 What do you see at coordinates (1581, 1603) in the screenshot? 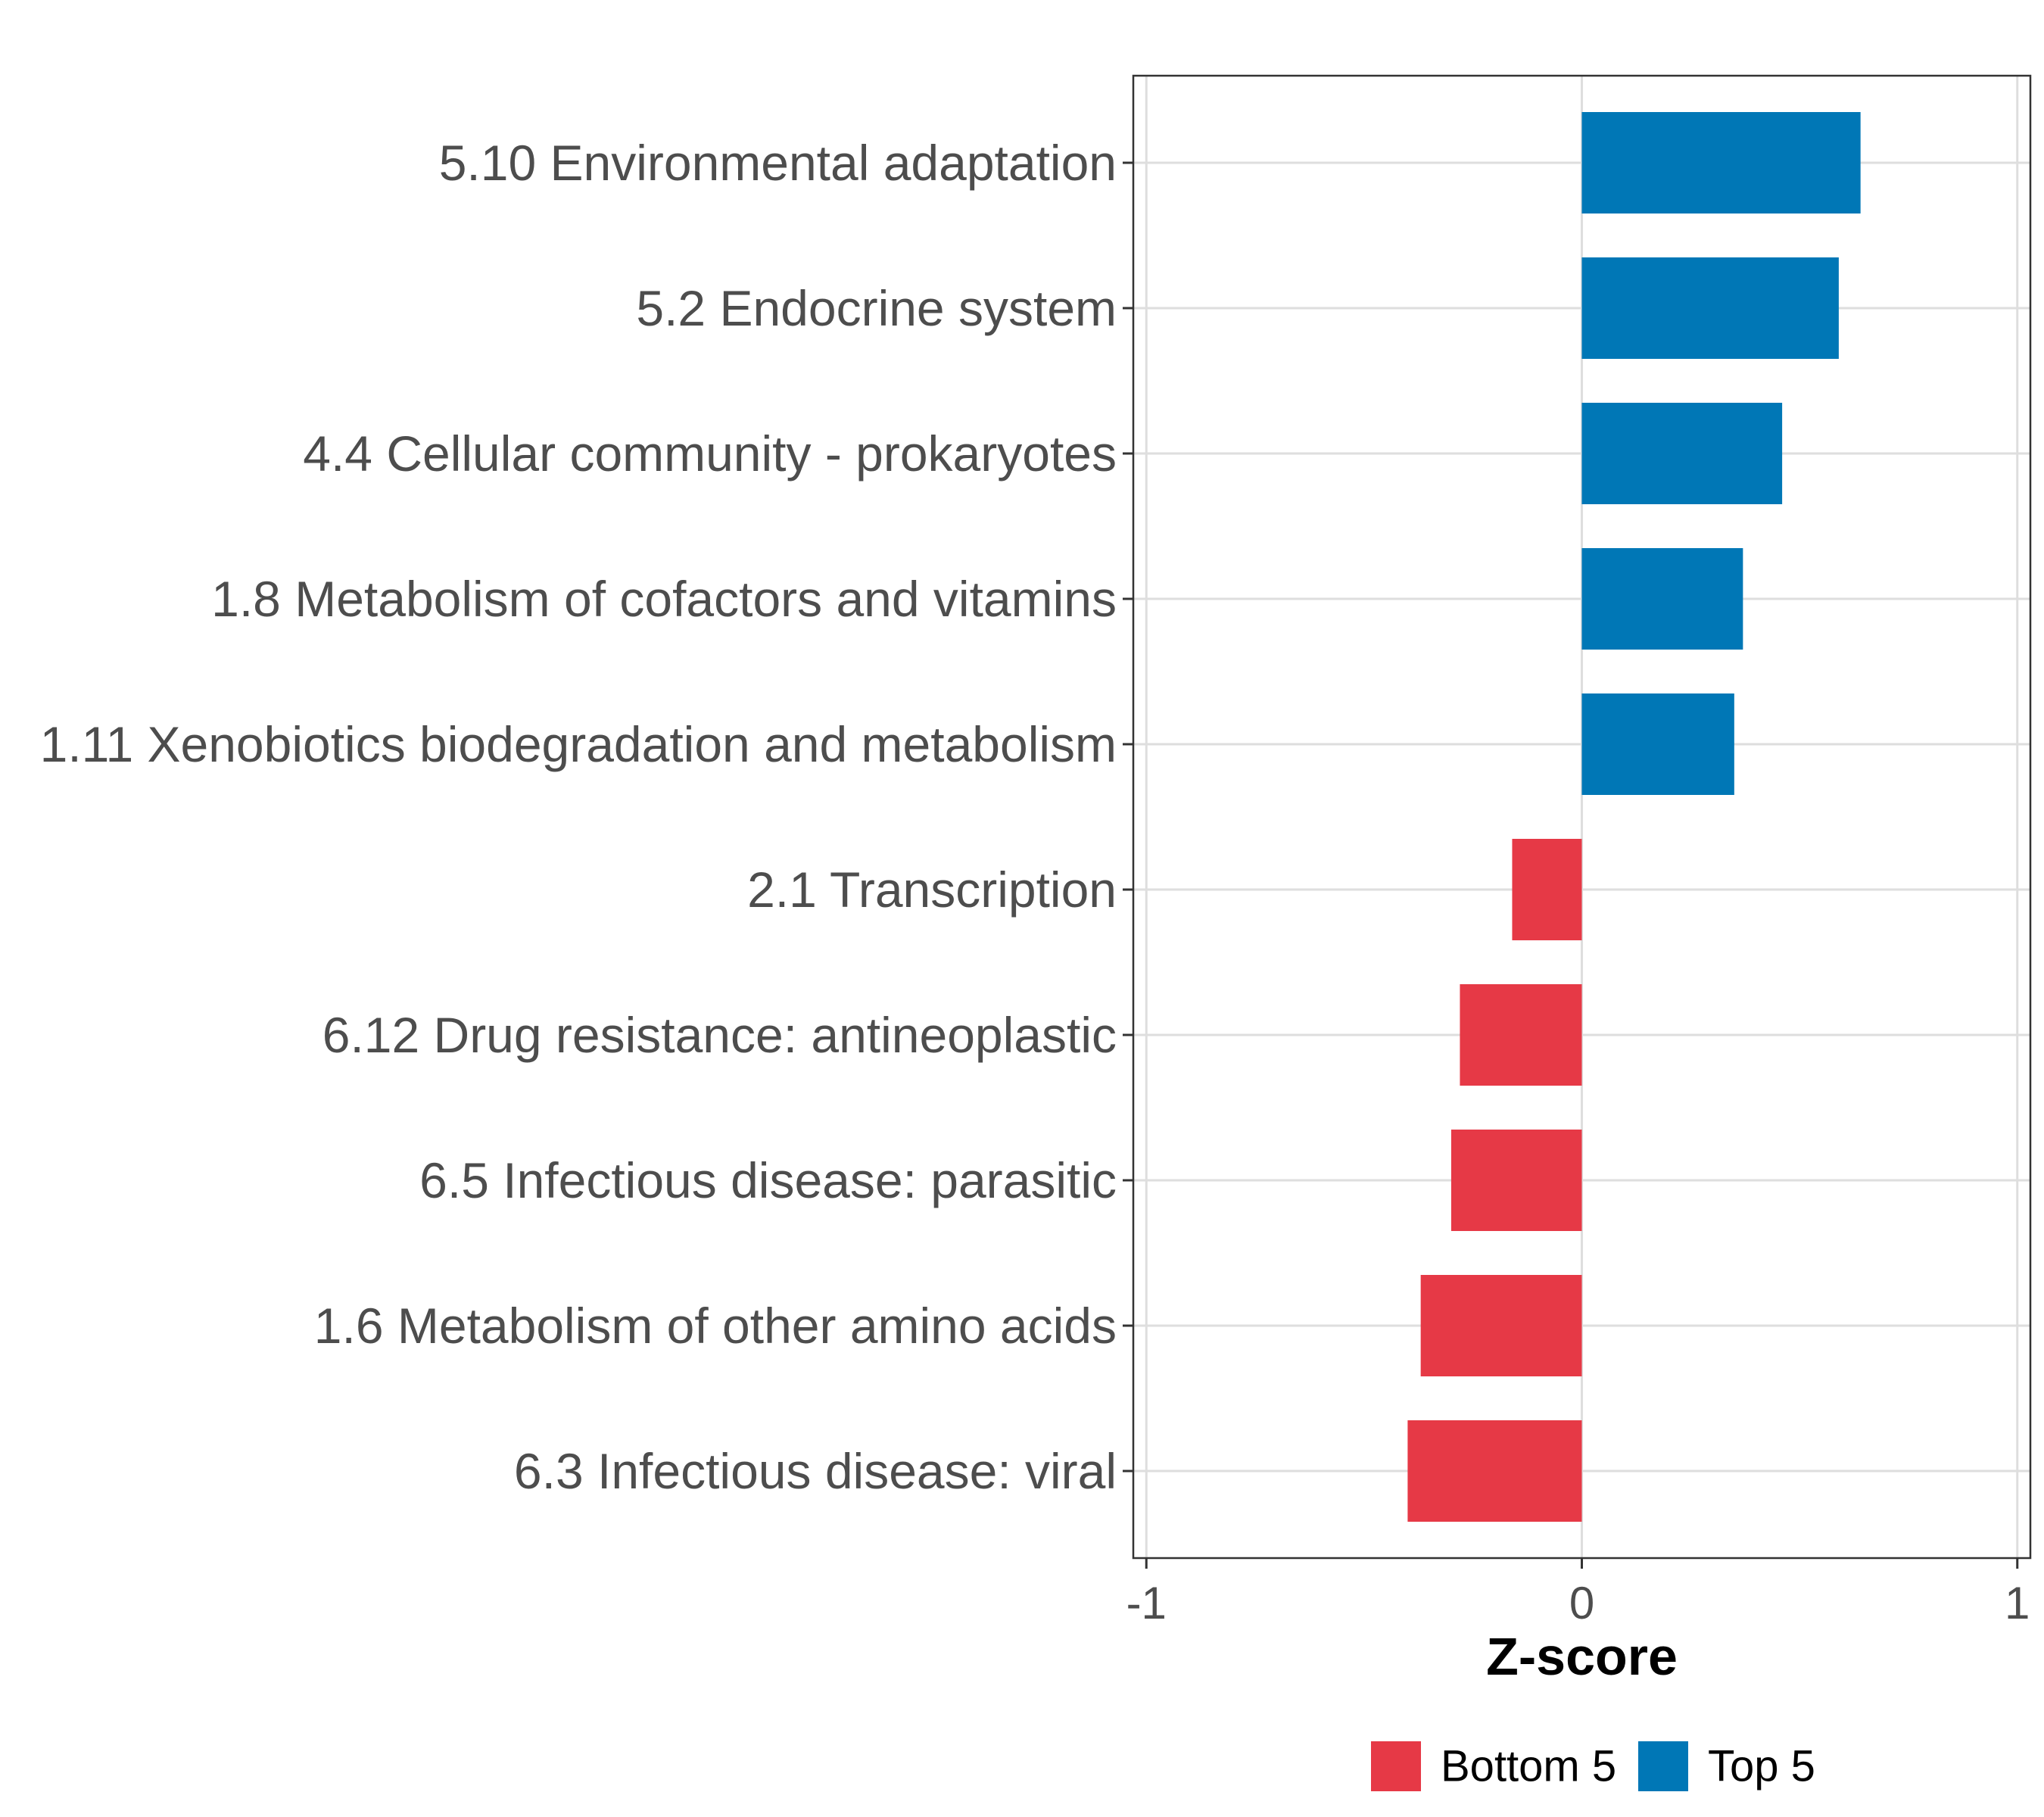
I see `x-tick-label: 0` at bounding box center [1581, 1603].